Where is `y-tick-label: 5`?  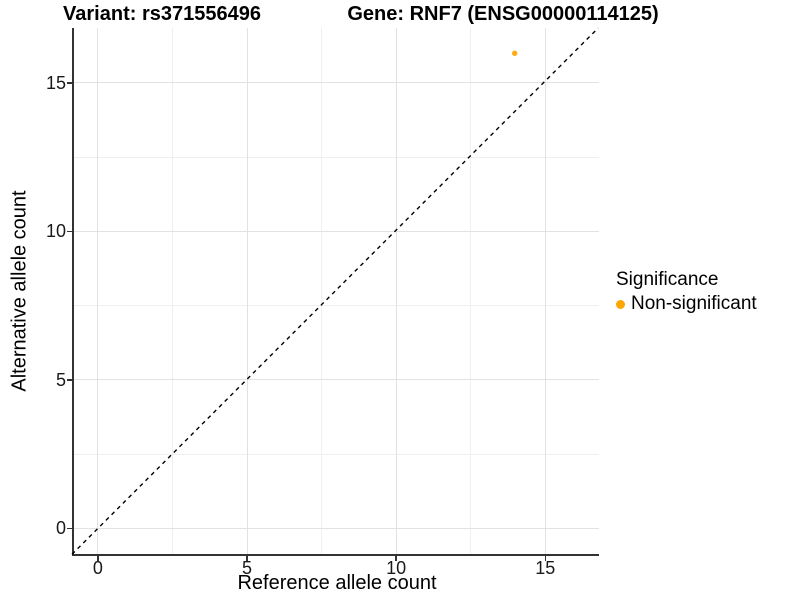
y-tick-label: 5 is located at coordinates (60, 379).